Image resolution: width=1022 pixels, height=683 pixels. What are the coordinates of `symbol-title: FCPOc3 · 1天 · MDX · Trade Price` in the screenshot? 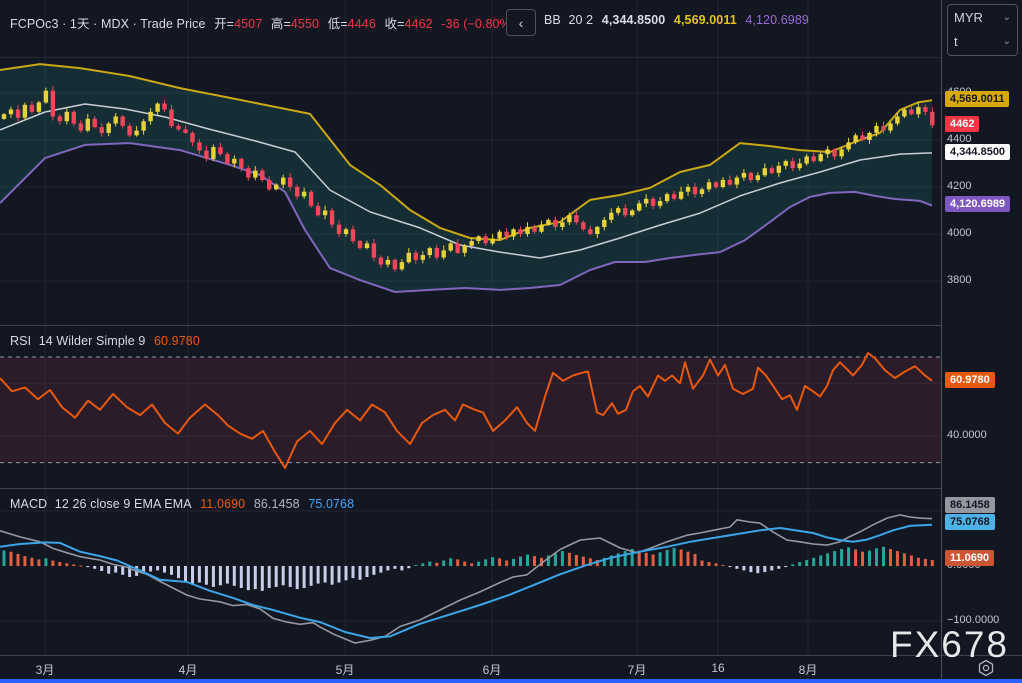 It's located at (108, 24).